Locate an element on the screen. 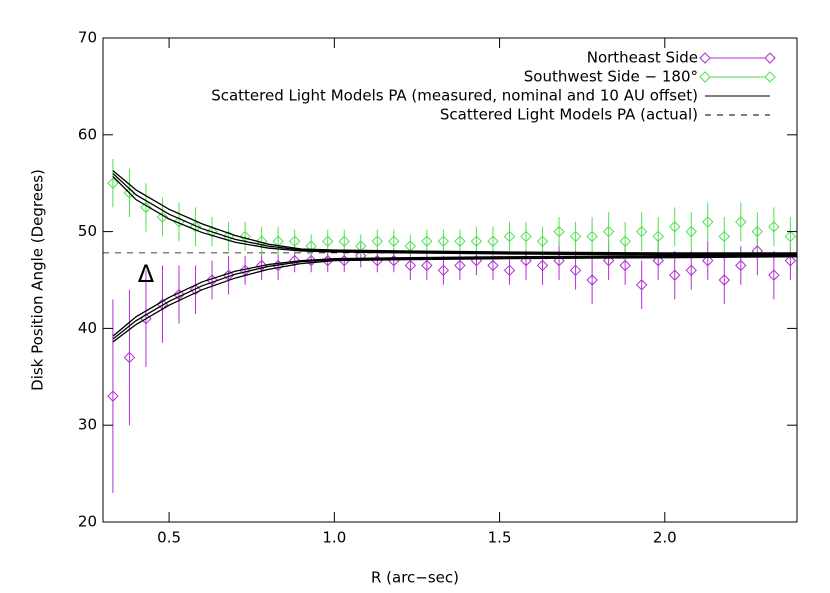  legend-label: Northeast Side is located at coordinates (642, 58).